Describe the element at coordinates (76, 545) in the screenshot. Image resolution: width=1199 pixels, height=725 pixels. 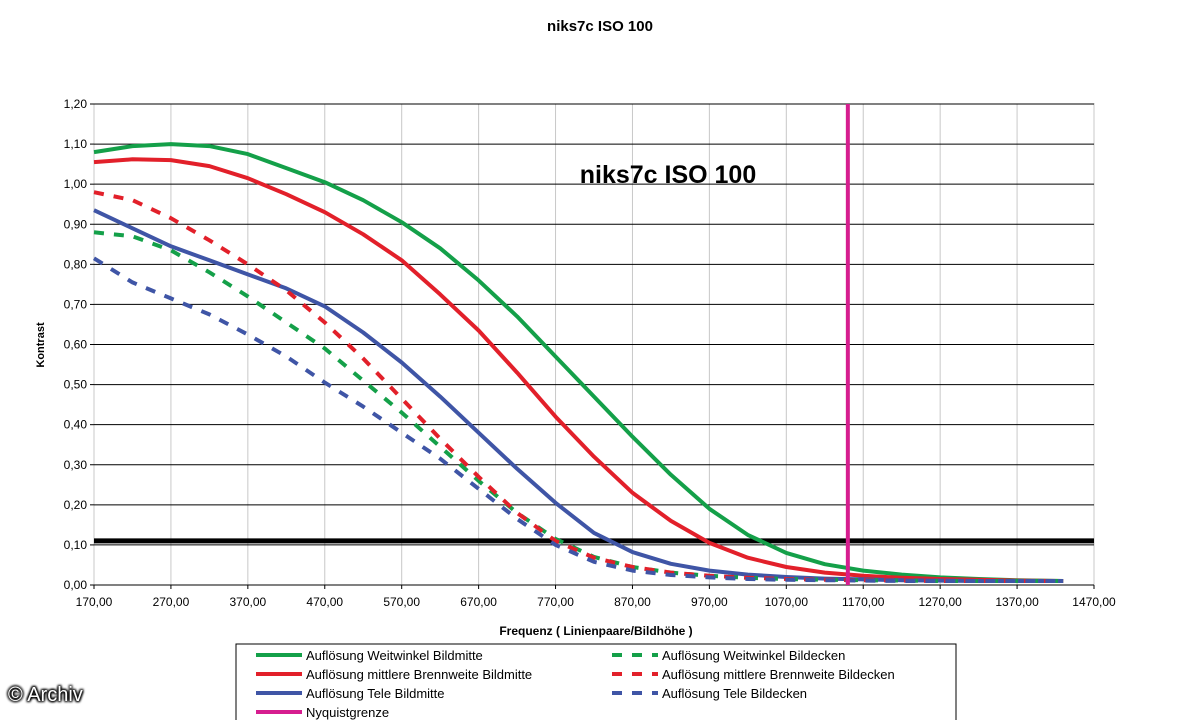
I see `y-tick-label: 0,10` at that location.